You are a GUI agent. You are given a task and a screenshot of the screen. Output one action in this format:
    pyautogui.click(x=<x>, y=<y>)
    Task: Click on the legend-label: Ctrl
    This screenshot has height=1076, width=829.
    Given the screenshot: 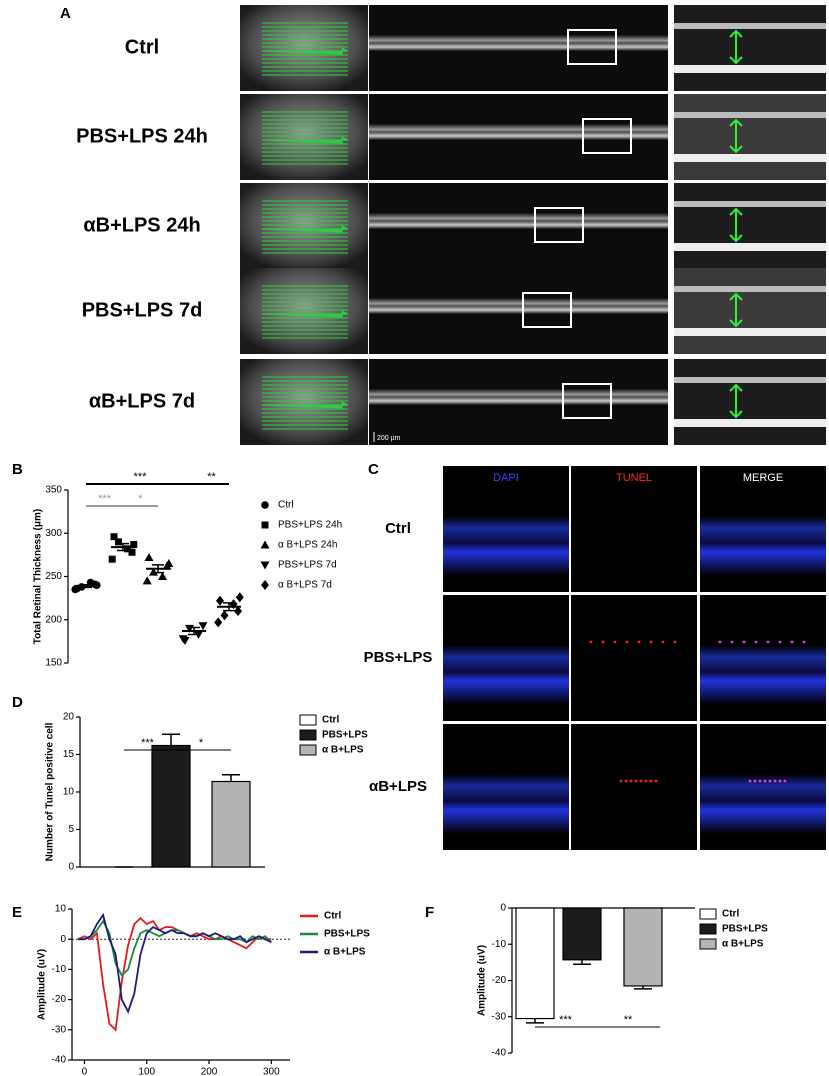 What is the action you would take?
    pyautogui.click(x=332, y=916)
    